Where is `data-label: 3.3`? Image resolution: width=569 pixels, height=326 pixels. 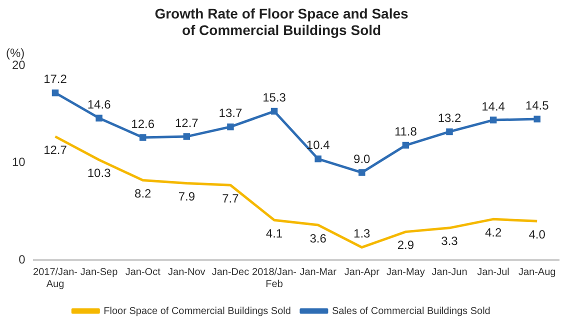
data-label: 3.3 is located at coordinates (449, 241).